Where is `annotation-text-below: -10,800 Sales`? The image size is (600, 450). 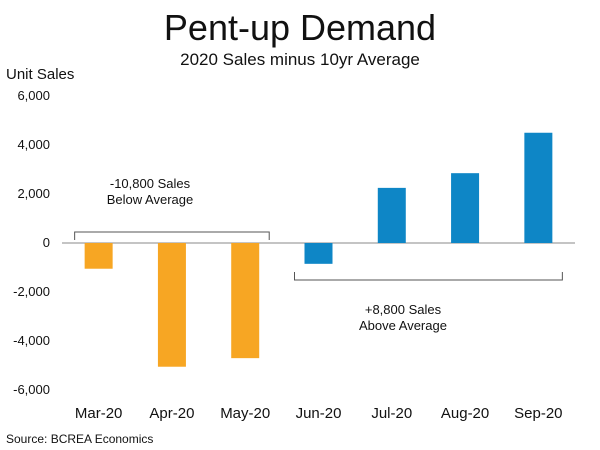 annotation-text-below: -10,800 Sales is located at coordinates (150, 183).